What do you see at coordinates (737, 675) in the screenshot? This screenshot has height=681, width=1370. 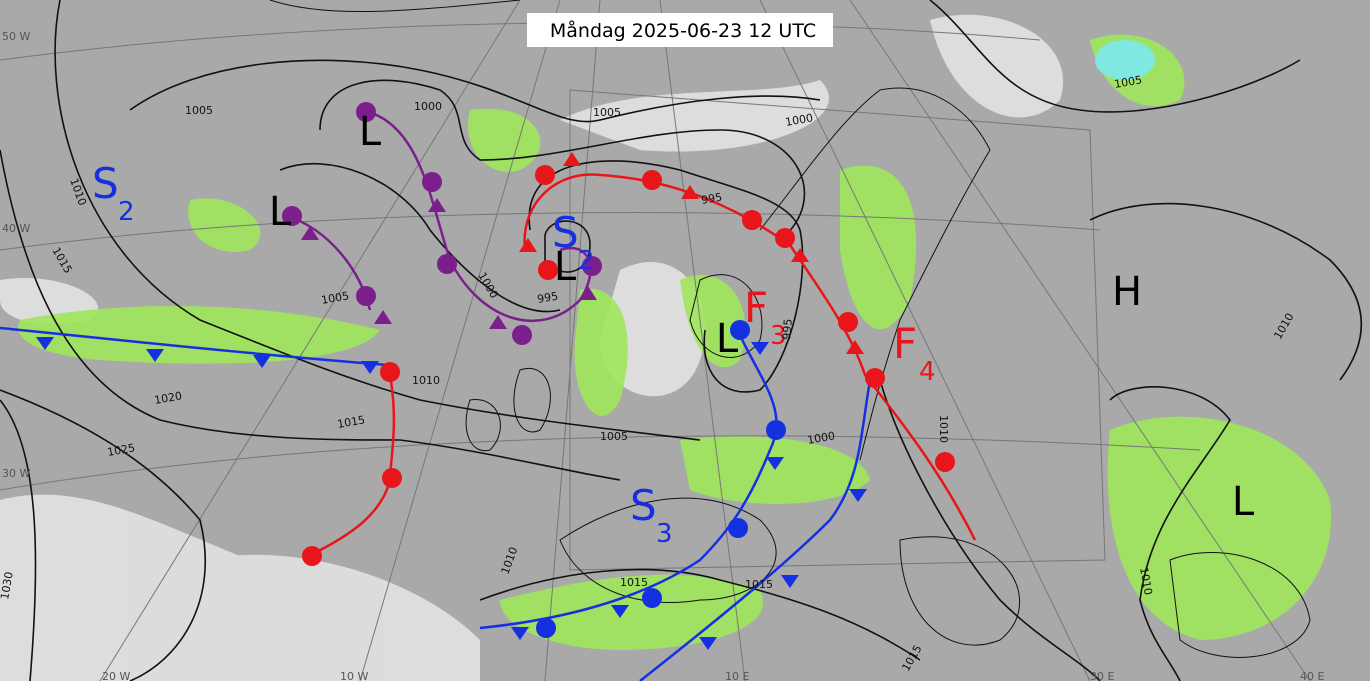 I see `graticule-label: 10 E` at bounding box center [737, 675].